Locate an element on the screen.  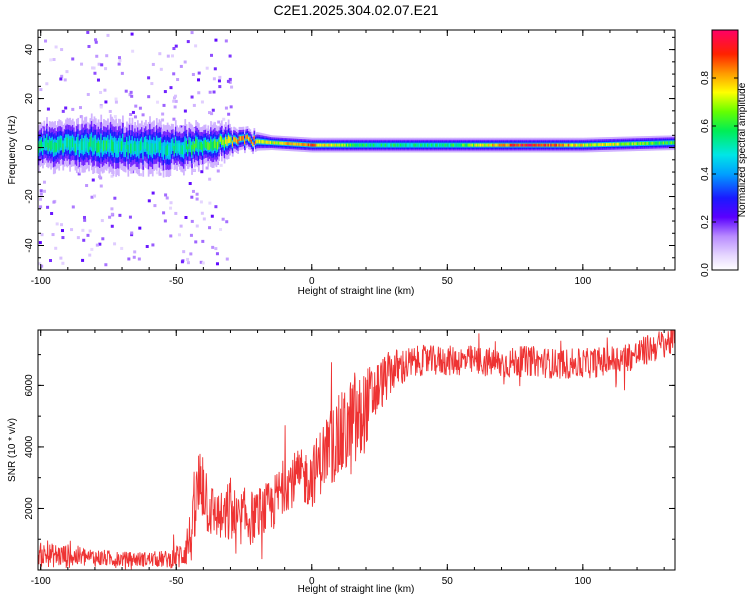
snr-ylabel: SNR (10 * v/v) is located at coordinates (12, 450).